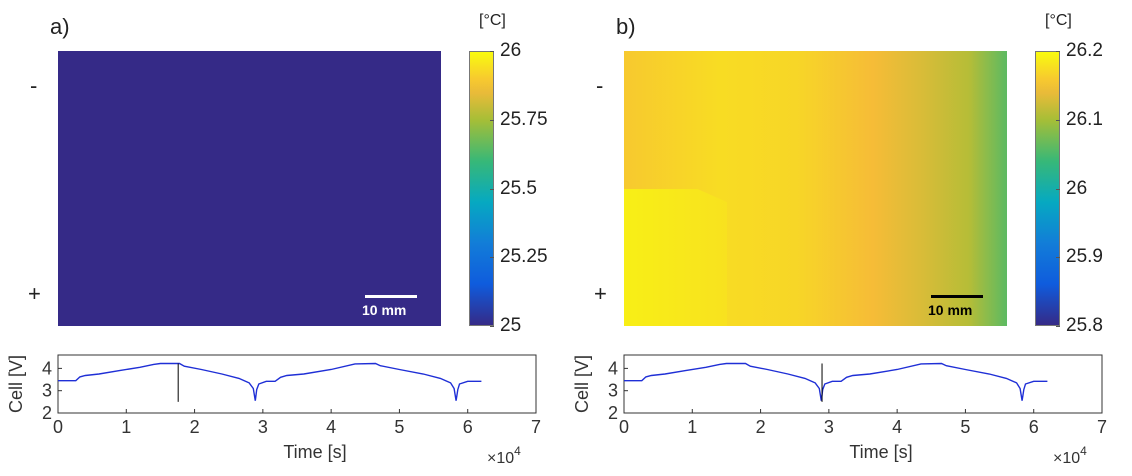 The height and width of the screenshot is (476, 1132). Describe the element at coordinates (626, 26) in the screenshot. I see `panel-label: b)` at that location.